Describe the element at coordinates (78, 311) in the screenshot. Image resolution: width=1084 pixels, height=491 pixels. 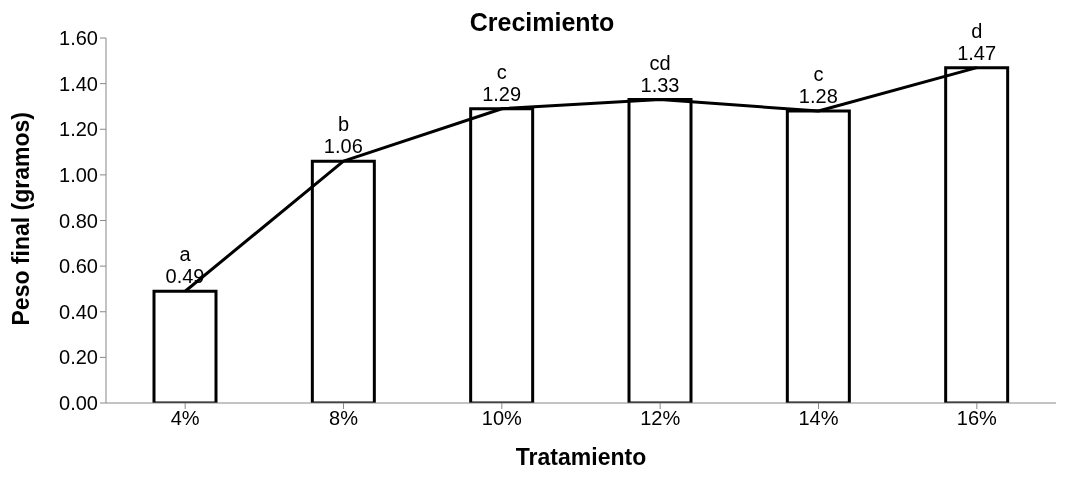
I see `y-tick-label: 0.40` at that location.